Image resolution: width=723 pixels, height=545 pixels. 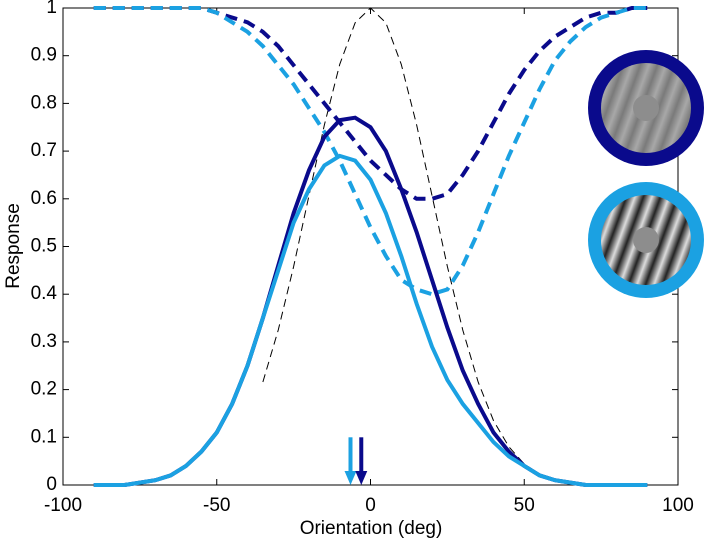 I want to click on y-tick-label: 0.6, so click(x=44, y=198).